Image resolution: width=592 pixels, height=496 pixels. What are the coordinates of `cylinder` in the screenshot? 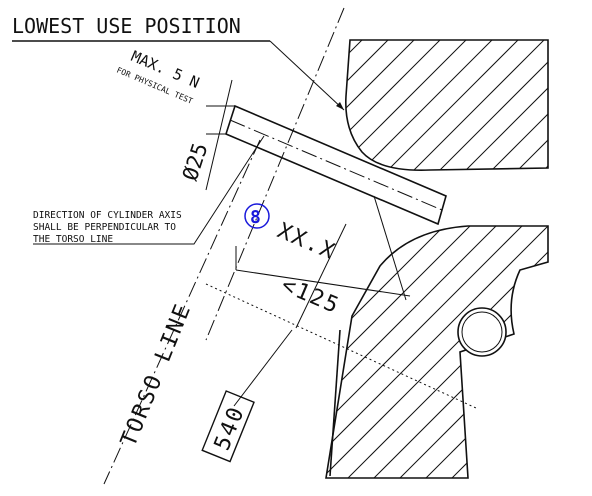 It's located at (336, 165).